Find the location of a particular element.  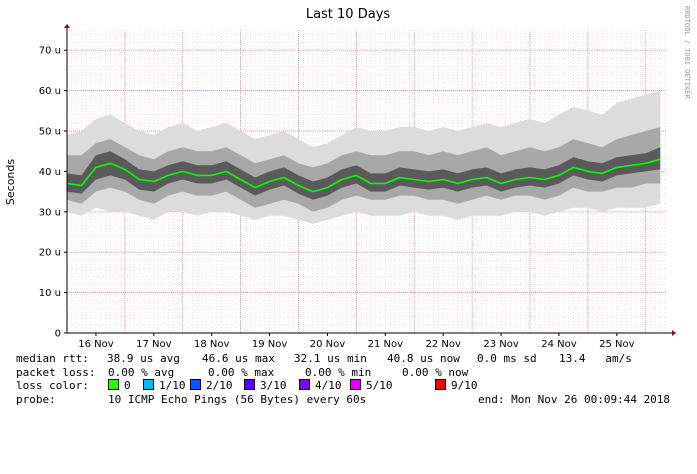

probe-label: probe: is located at coordinates (36, 399).